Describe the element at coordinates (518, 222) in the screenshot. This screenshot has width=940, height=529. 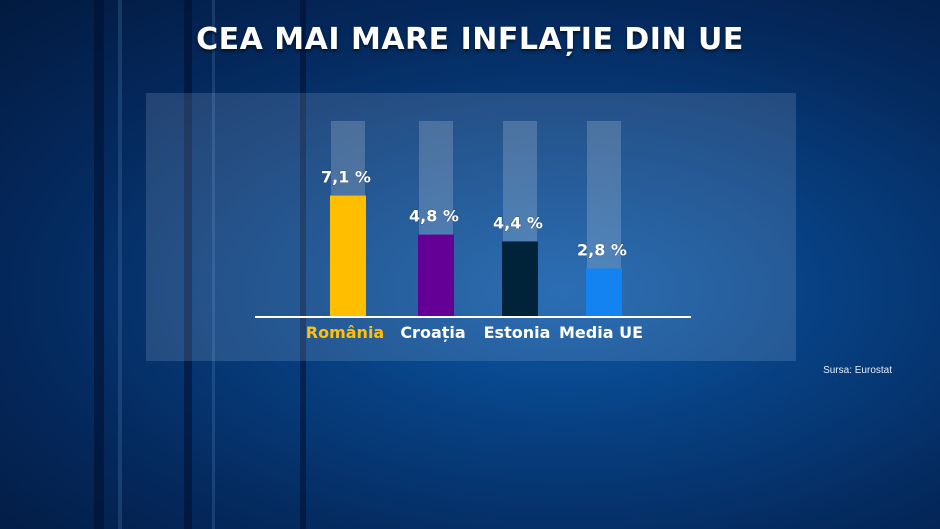
I see `data-label: 4,4 %` at that location.